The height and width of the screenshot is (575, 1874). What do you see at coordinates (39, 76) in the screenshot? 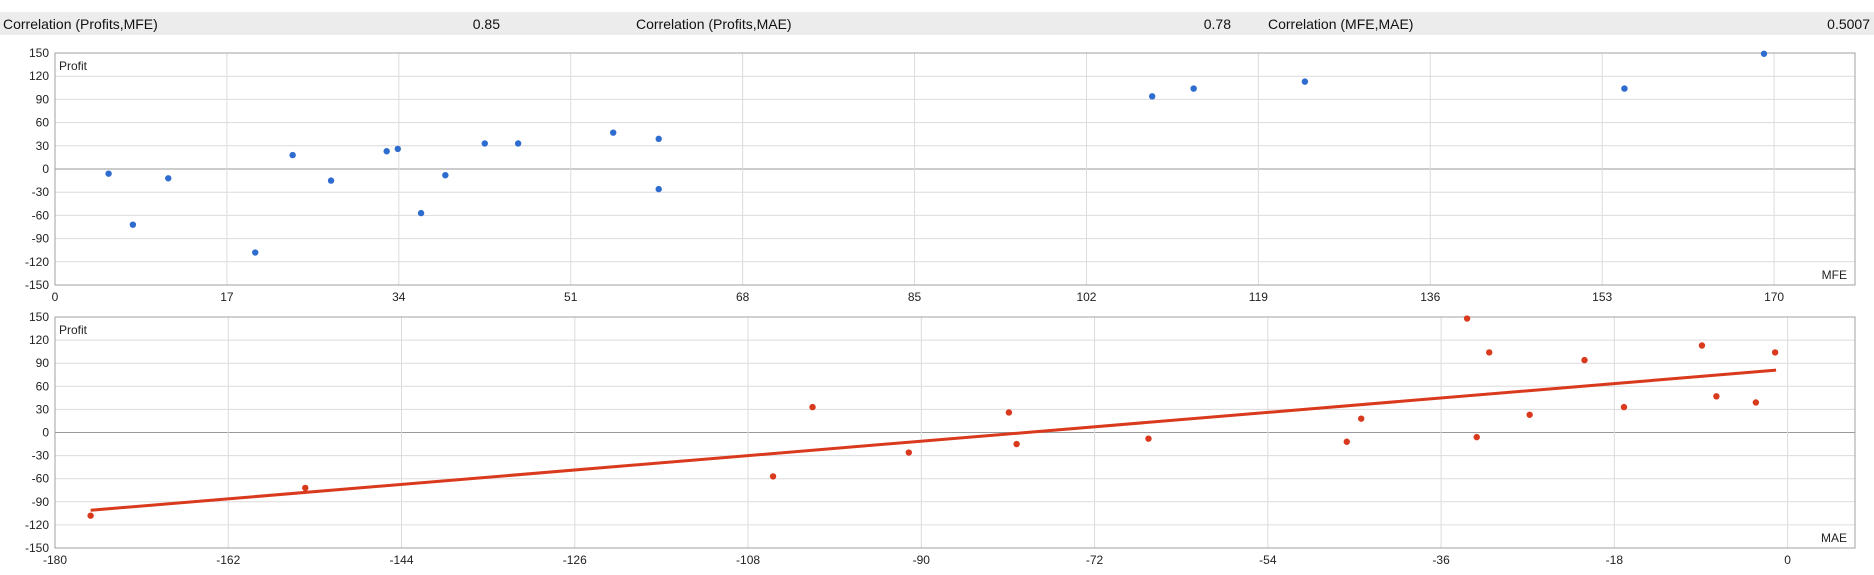
I see `mfe-y-tick-label: 120` at bounding box center [39, 76].